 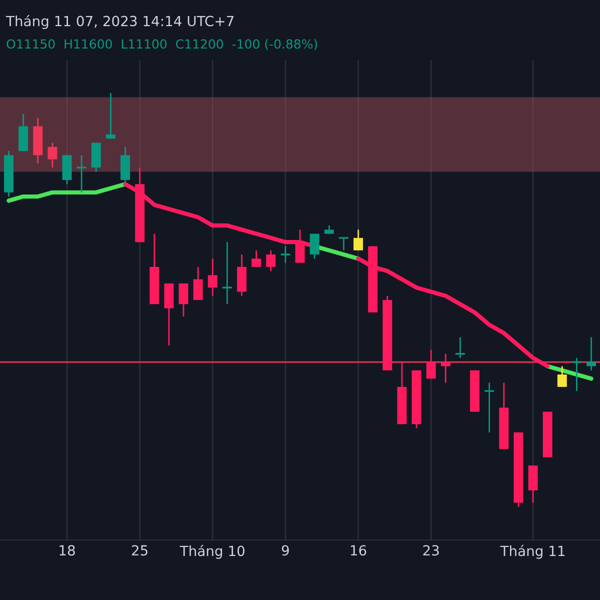 What do you see at coordinates (431, 550) in the screenshot?
I see `x-tick-label: 23` at bounding box center [431, 550].